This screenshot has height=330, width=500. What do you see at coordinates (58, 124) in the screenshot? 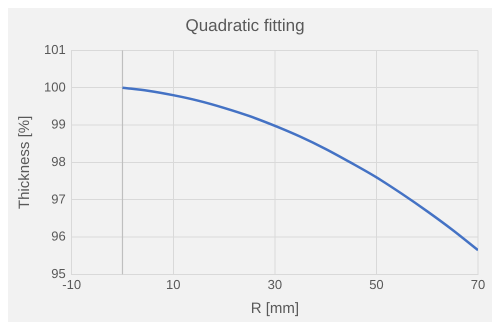
I see `y-tick-label: 99` at bounding box center [58, 124].